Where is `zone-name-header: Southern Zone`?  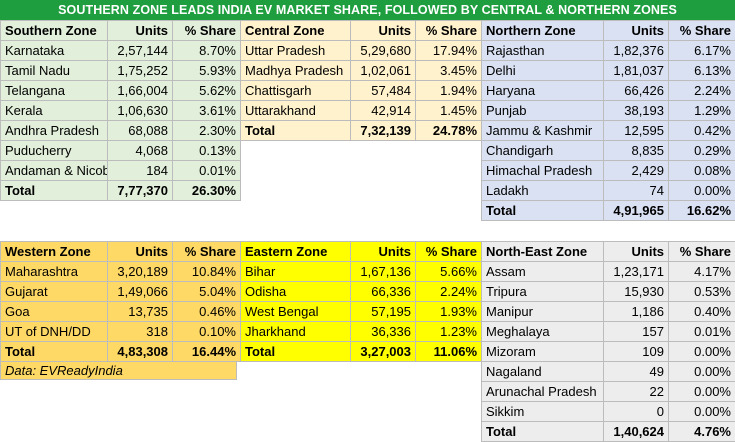 zone-name-header: Southern Zone is located at coordinates (54, 31).